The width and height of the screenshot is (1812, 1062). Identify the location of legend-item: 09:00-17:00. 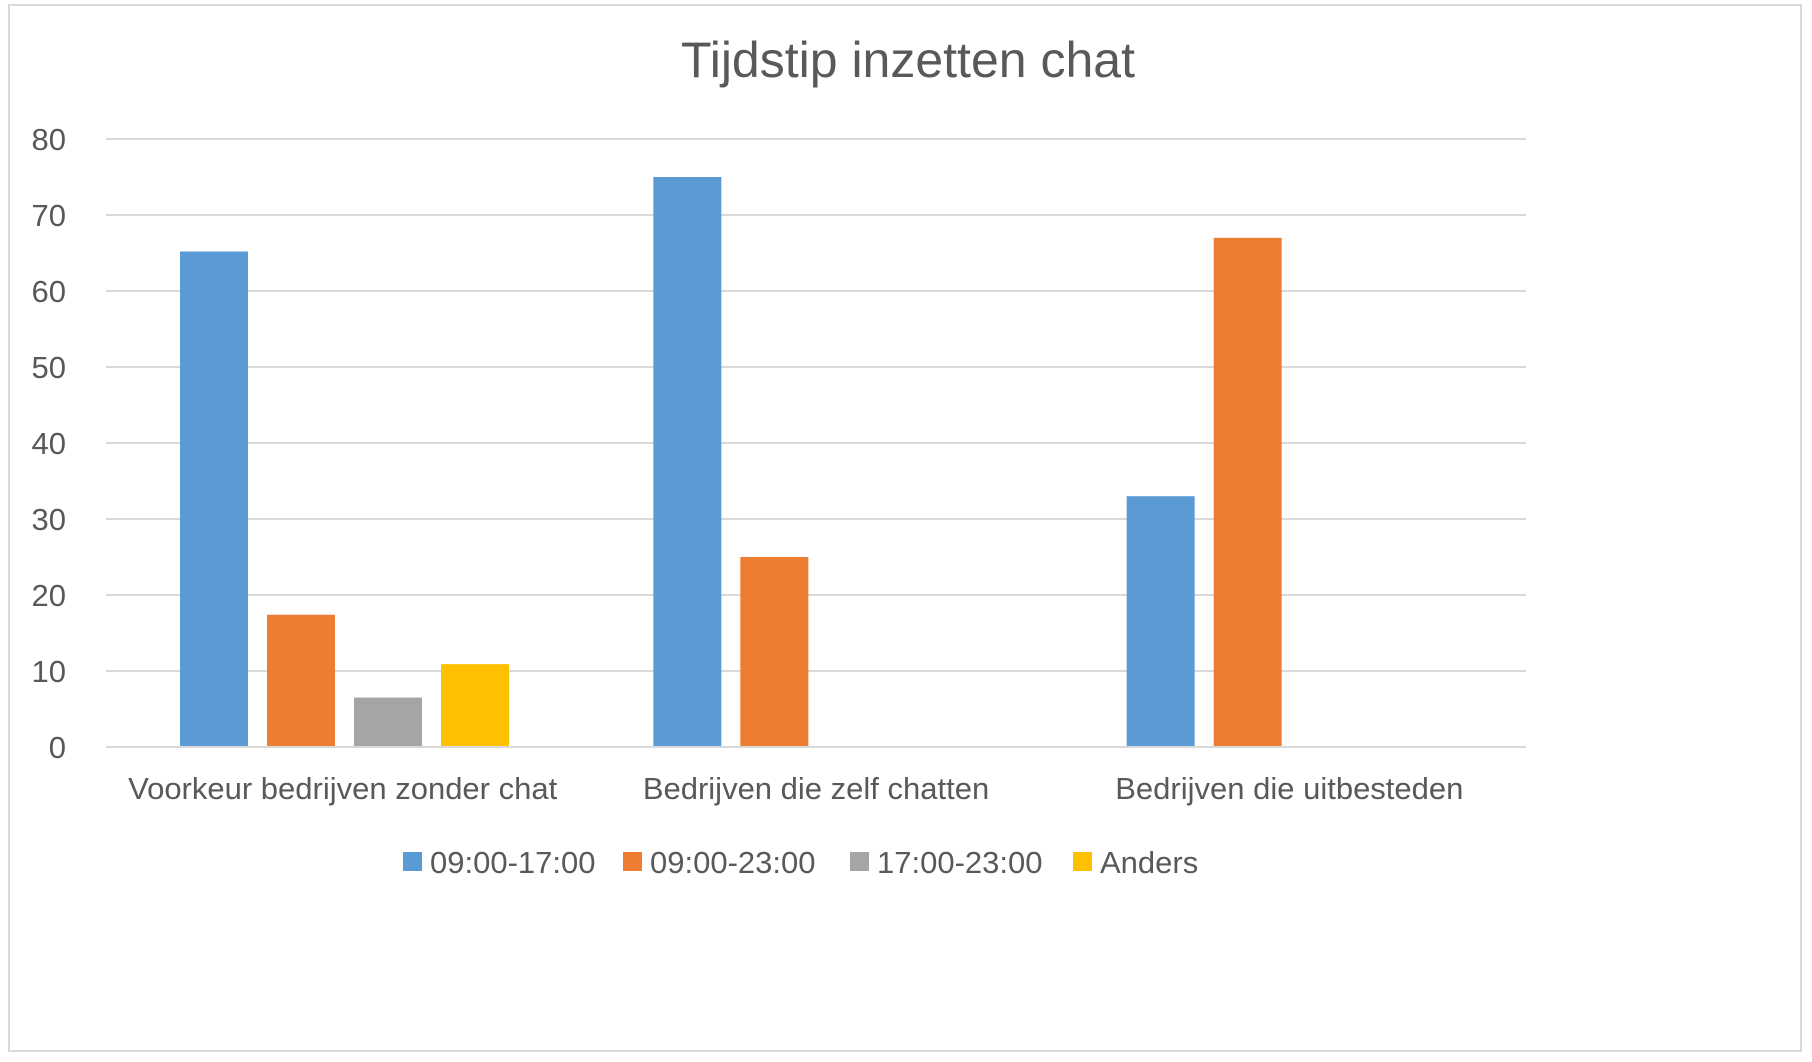
(499, 862).